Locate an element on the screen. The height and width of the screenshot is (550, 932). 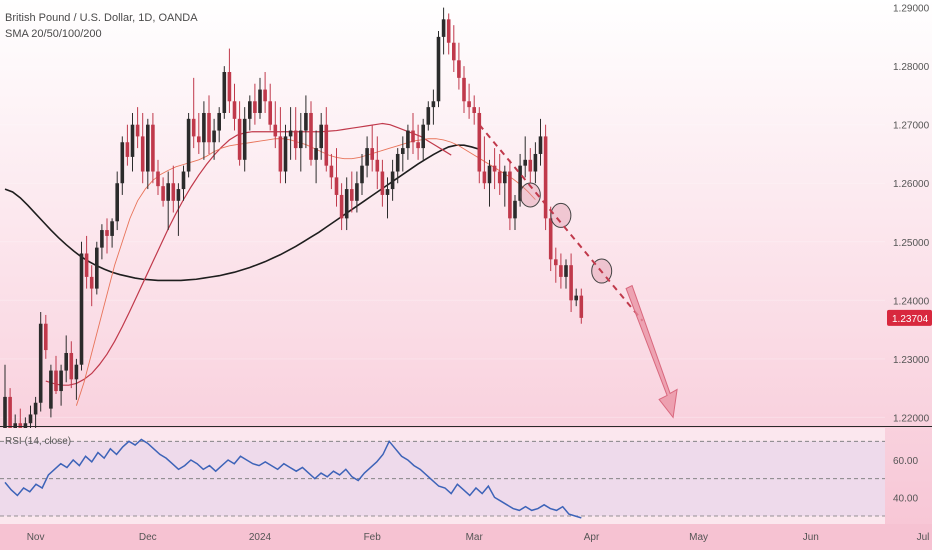
last-price-badge is located at coordinates (909, 317).